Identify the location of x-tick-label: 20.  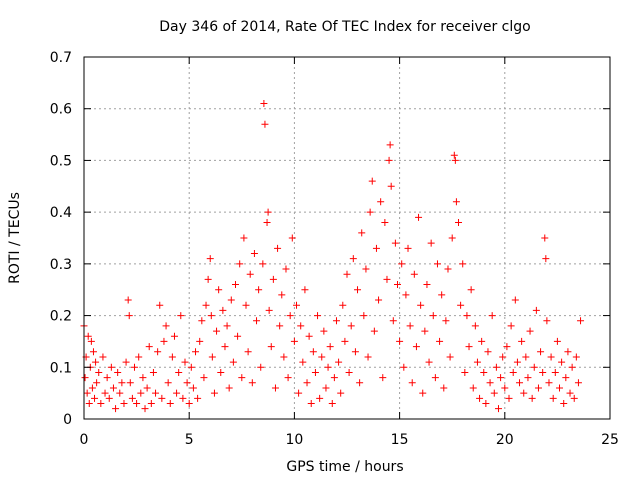
(505, 440).